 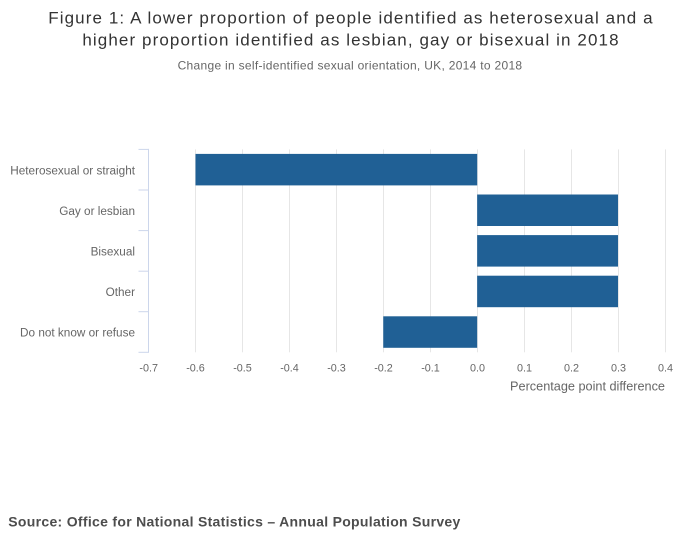 I want to click on svg-text: -0.5, so click(x=242, y=369).